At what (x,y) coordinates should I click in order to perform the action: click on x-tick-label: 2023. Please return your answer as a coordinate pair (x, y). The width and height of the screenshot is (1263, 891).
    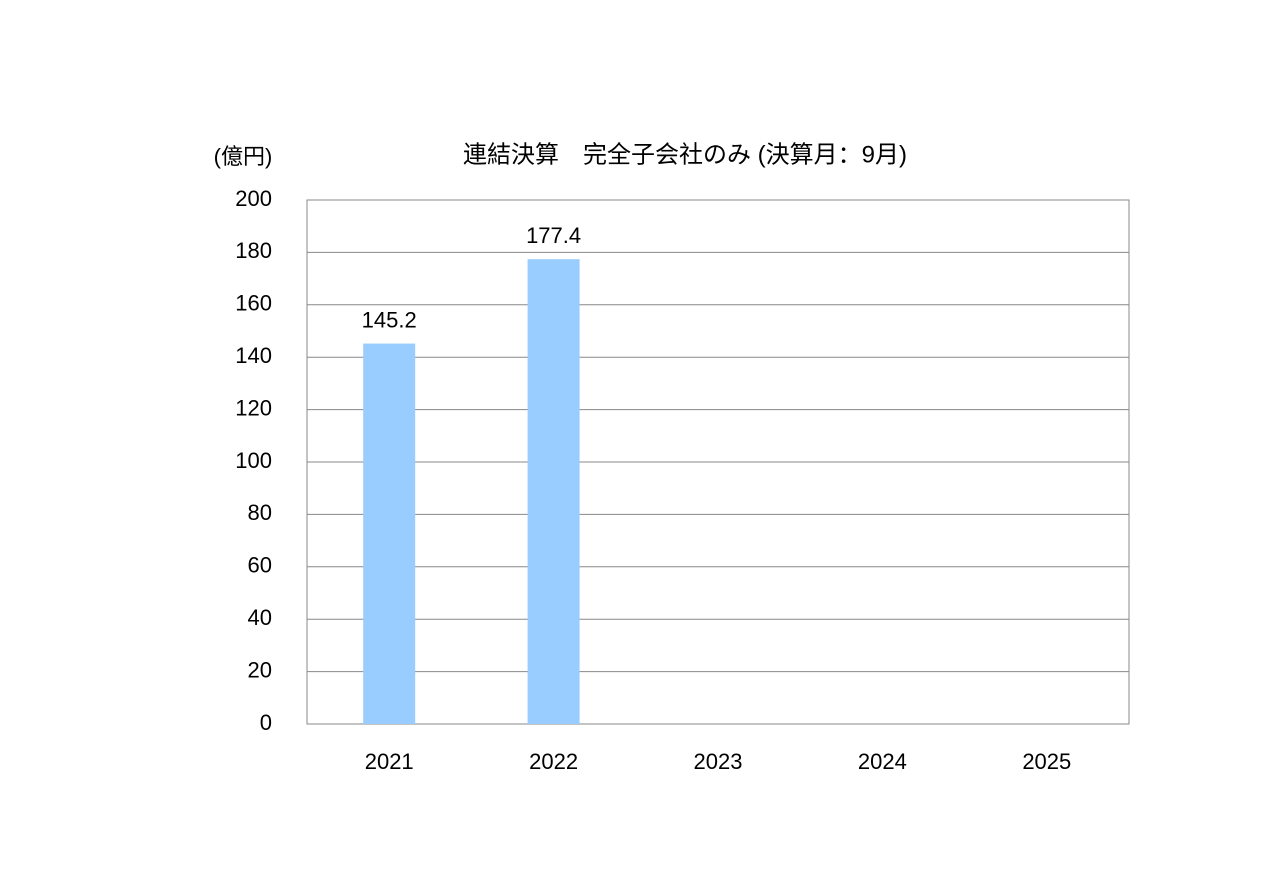
    Looking at the image, I should click on (718, 761).